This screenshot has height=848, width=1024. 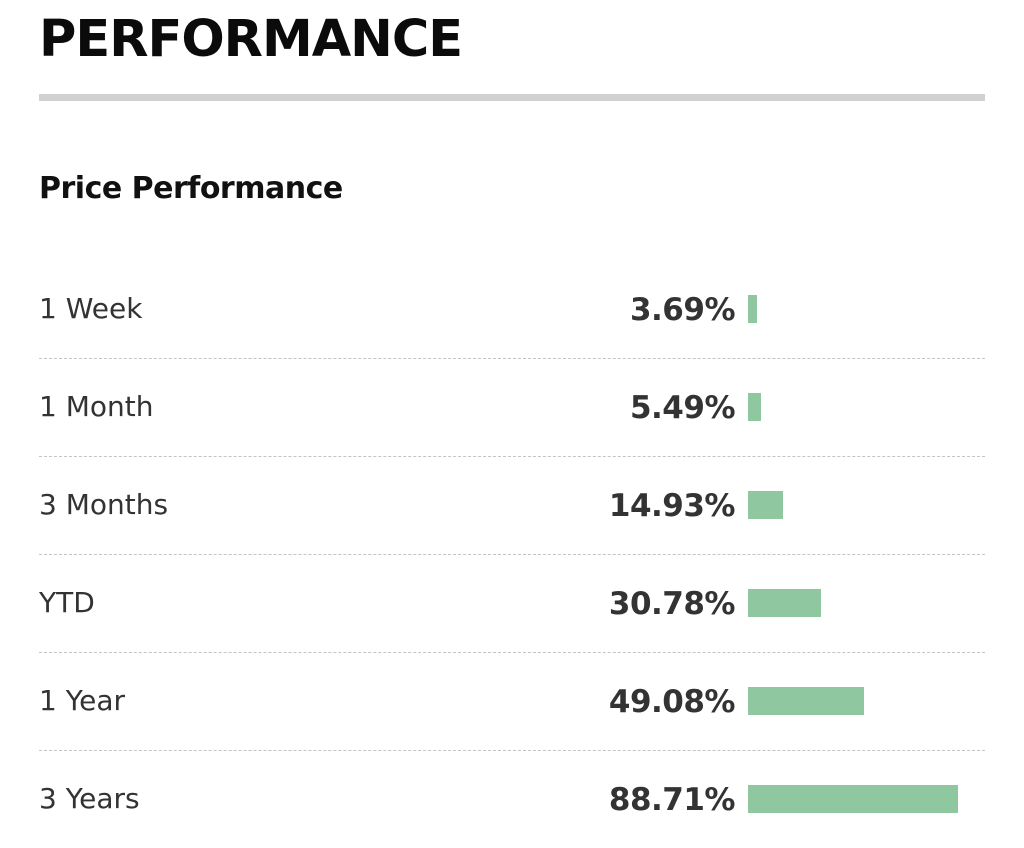 What do you see at coordinates (512, 310) in the screenshot?
I see `performance-row-1-week: 1 Week 3.69%` at bounding box center [512, 310].